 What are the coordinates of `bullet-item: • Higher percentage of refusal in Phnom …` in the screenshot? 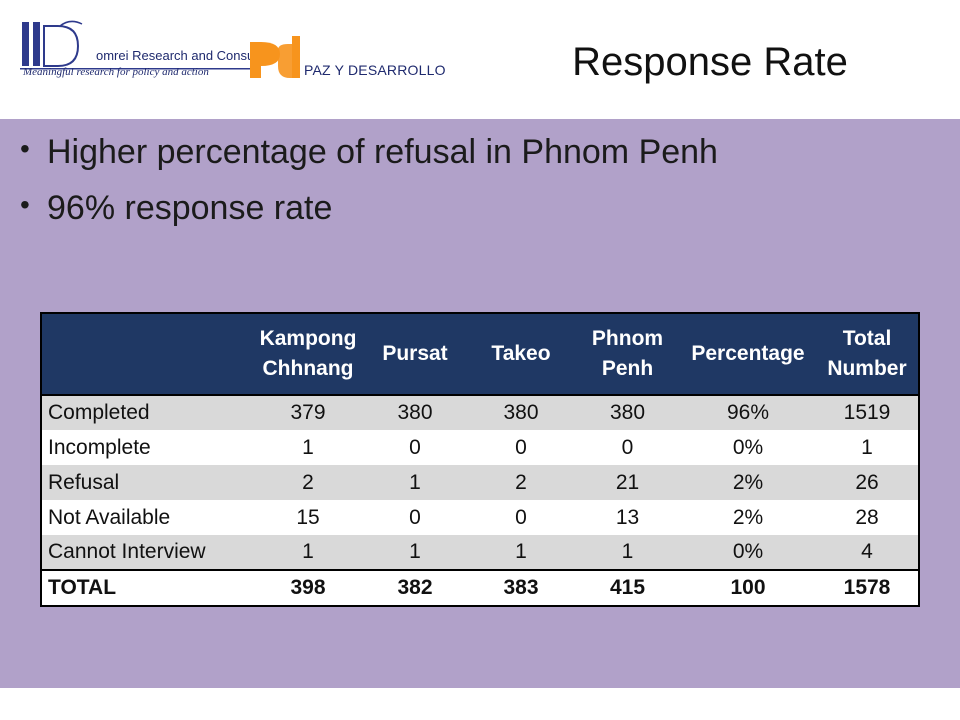 It's located at (369, 157).